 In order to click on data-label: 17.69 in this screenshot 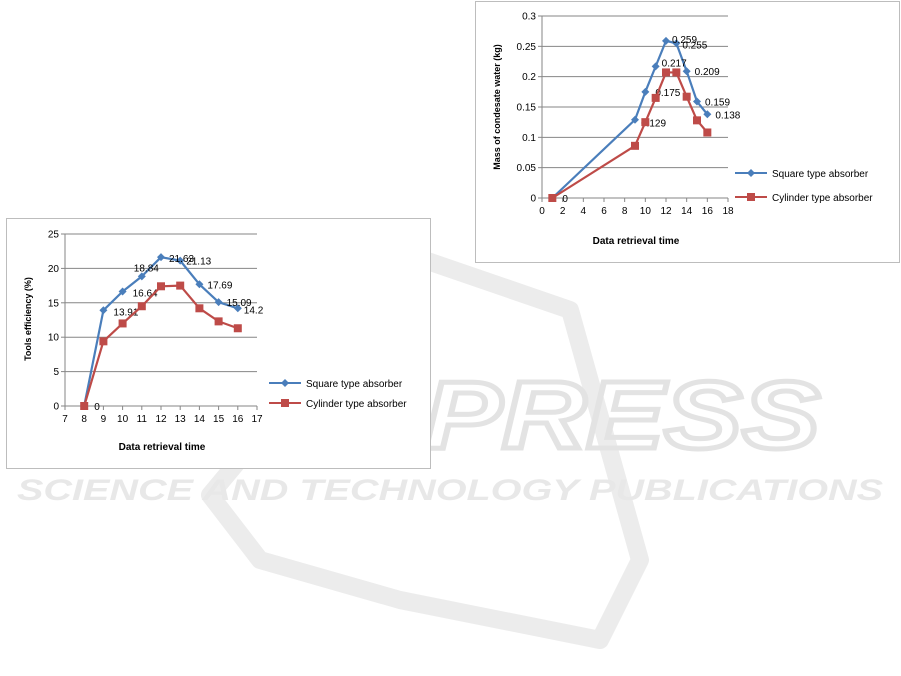, I will do `click(219, 285)`.